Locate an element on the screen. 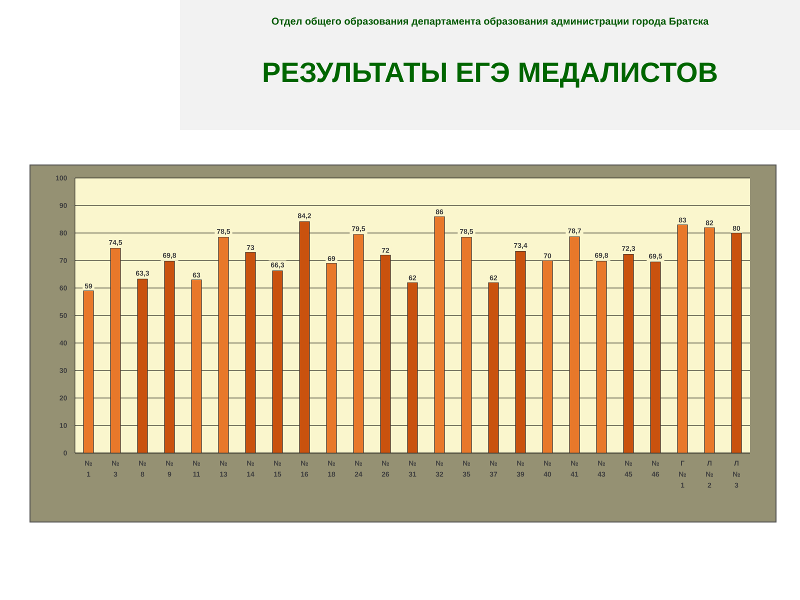 The width and height of the screenshot is (800, 600). chart-title: РЕЗУЛЬТАТЫ ЕГЭ МЕДАЛИСТОВ is located at coordinates (490, 75).